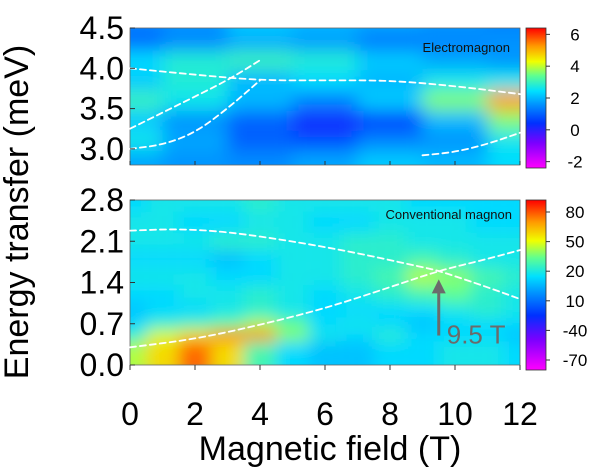 The image size is (600, 475). What do you see at coordinates (390, 414) in the screenshot?
I see `x-tick-label: 8` at bounding box center [390, 414].